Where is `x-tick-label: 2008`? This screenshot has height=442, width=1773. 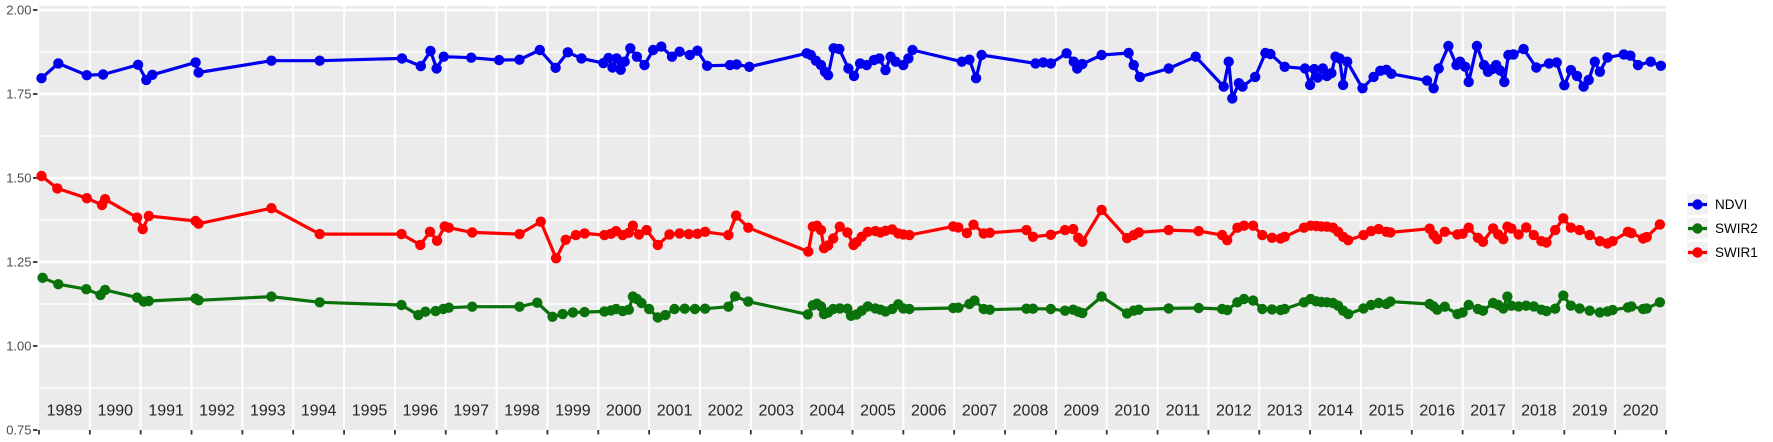
x-tick-label: 2008 is located at coordinates (1031, 411).